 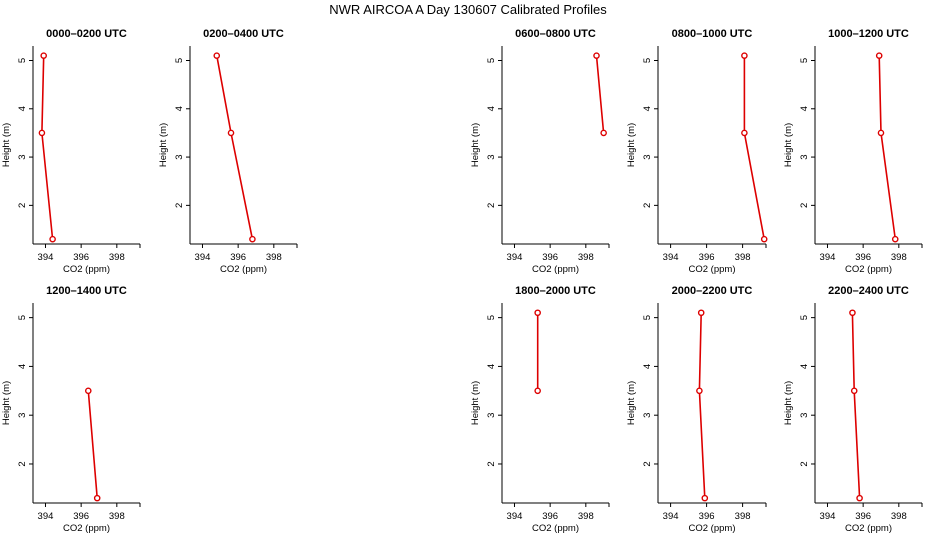 I want to click on panel-title: 1000–1200 UTC, so click(x=868, y=34).